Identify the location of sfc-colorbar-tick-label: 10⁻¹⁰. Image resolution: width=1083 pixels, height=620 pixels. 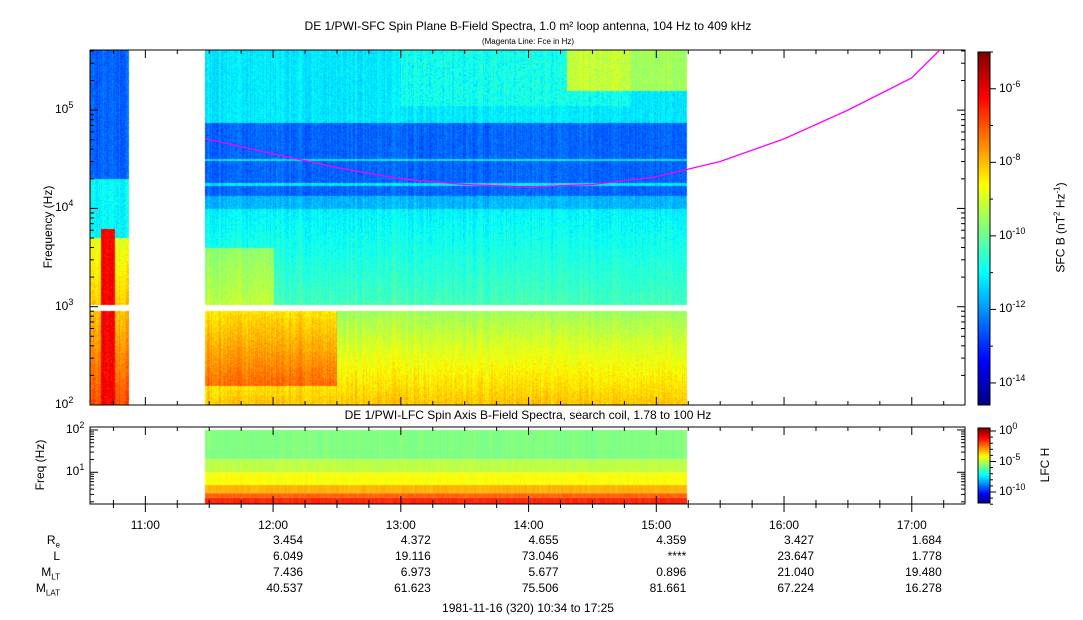
(1012, 234).